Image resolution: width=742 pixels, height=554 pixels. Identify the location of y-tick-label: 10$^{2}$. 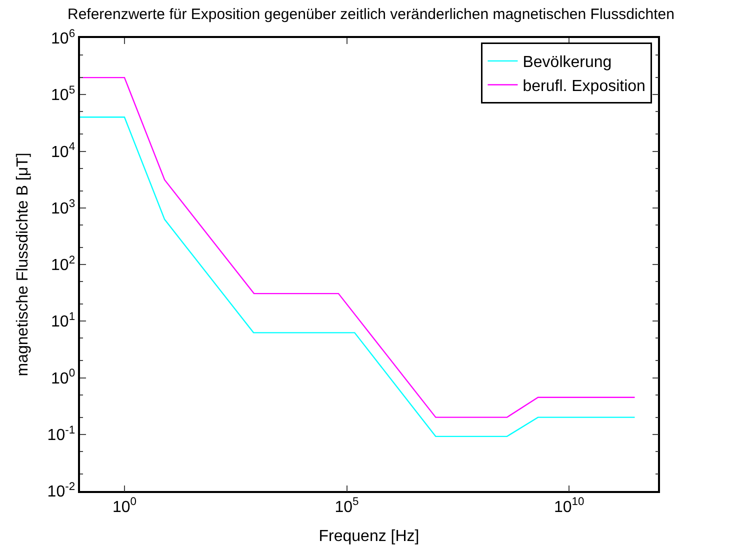
(63, 264).